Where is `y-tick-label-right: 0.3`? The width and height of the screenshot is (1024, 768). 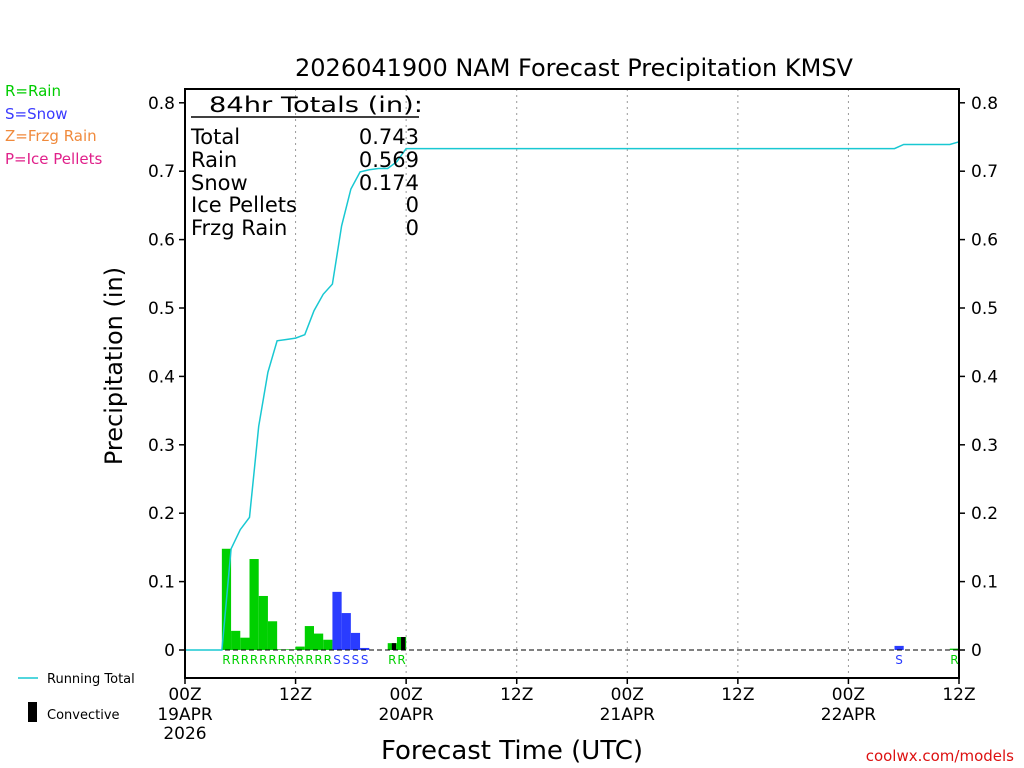 y-tick-label-right: 0.3 is located at coordinates (984, 446).